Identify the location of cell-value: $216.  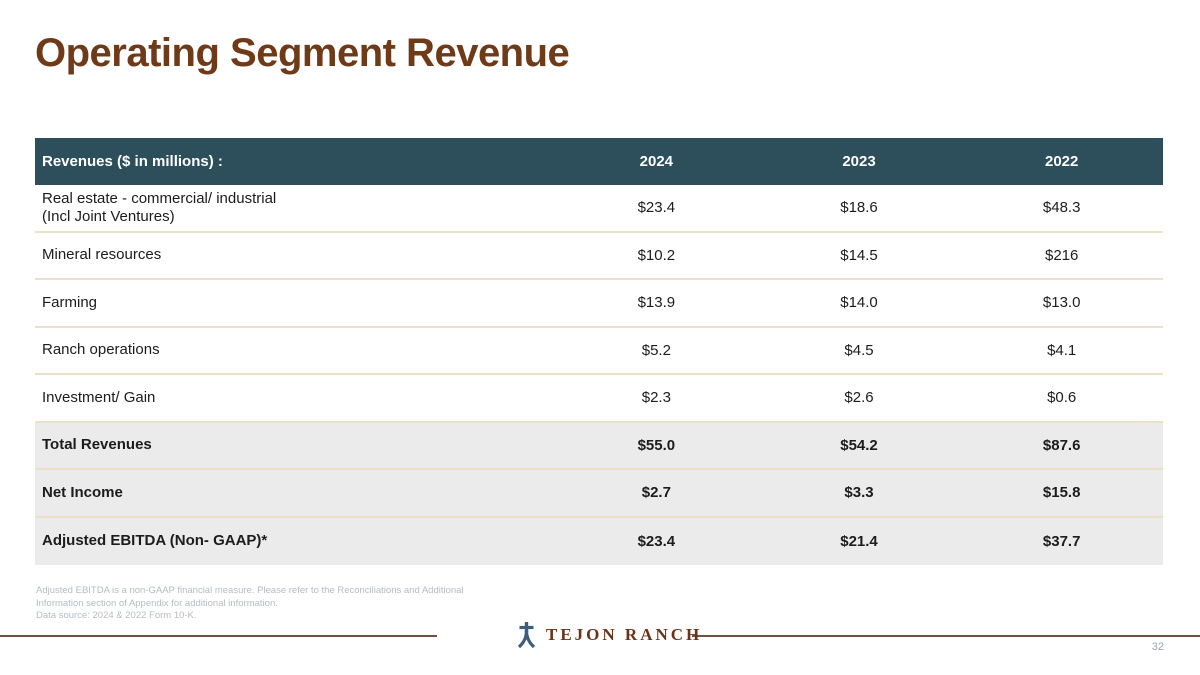
(1061, 255).